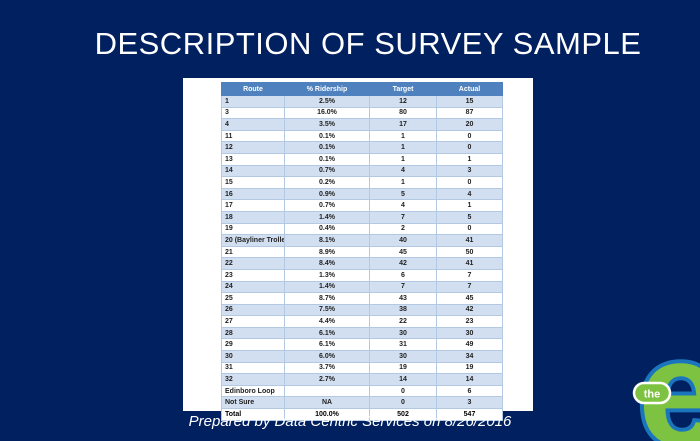 Image resolution: width=700 pixels, height=441 pixels. Describe the element at coordinates (253, 217) in the screenshot. I see `table-cell: 18` at that location.